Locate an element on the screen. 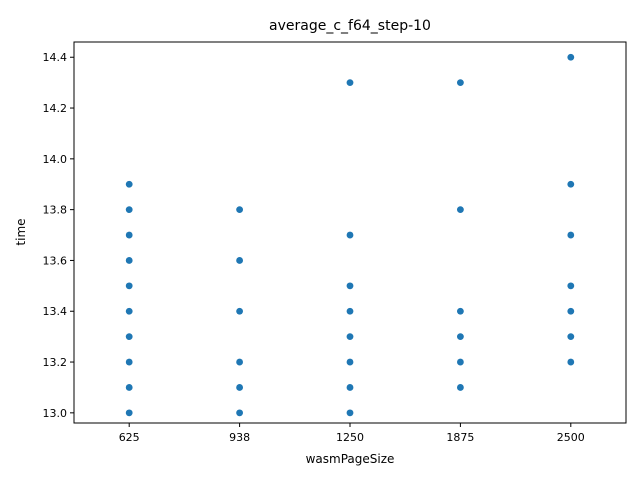 This screenshot has width=640, height=484. x-tick-label: 938 is located at coordinates (239, 437).